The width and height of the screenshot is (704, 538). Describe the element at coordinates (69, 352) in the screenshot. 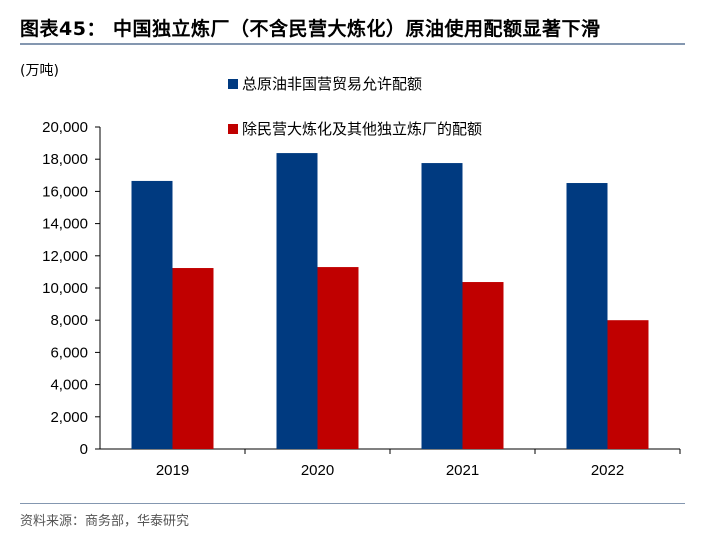

I see `y-tick-label: 6,000` at that location.